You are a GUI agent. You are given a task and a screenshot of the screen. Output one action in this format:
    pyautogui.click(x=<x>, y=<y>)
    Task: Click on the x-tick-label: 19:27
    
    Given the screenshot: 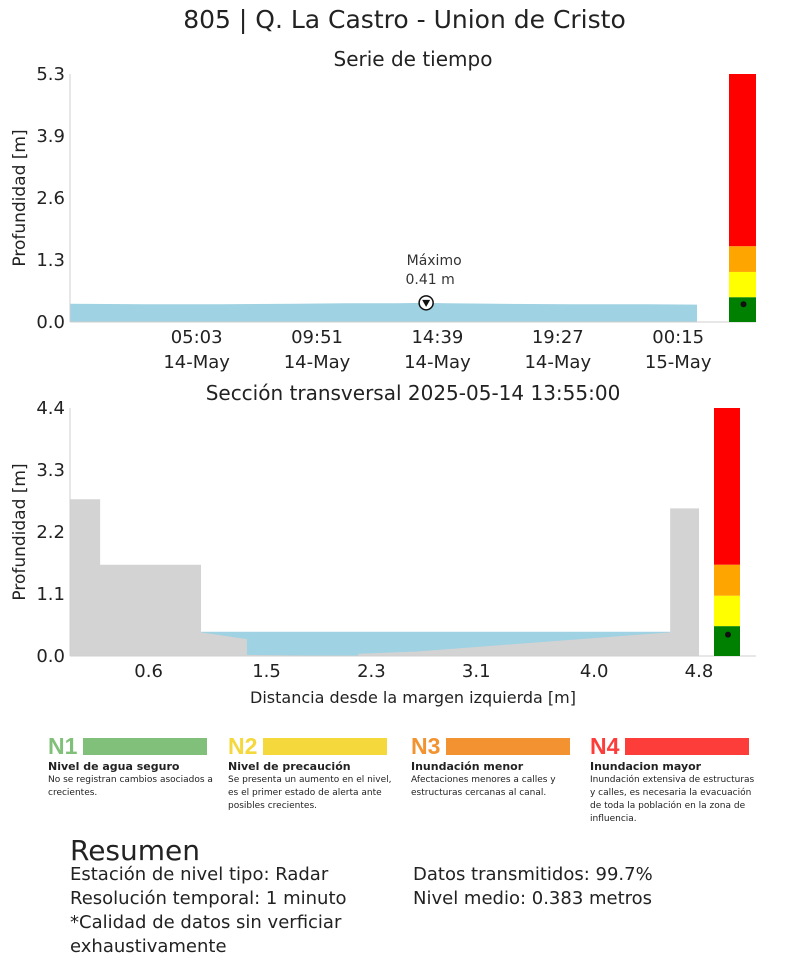 What is the action you would take?
    pyautogui.click(x=558, y=337)
    